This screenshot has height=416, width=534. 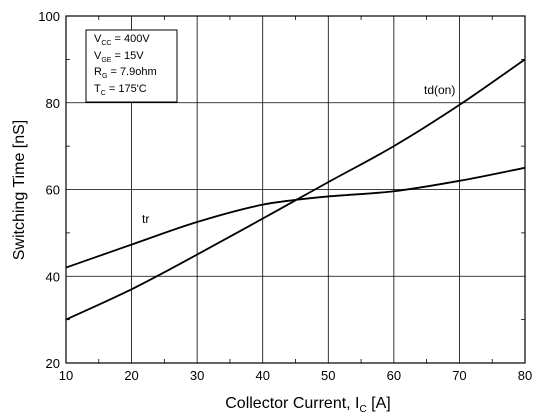 I want to click on series-label-tr: tr, so click(x=145, y=219).